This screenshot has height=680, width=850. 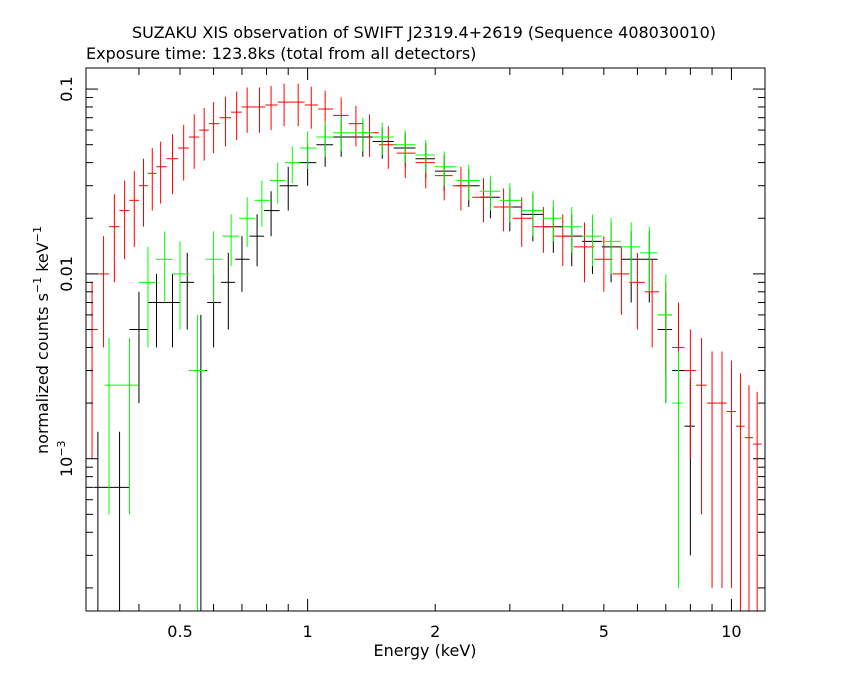 What do you see at coordinates (308, 631) in the screenshot?
I see `x-tick-label: 1` at bounding box center [308, 631].